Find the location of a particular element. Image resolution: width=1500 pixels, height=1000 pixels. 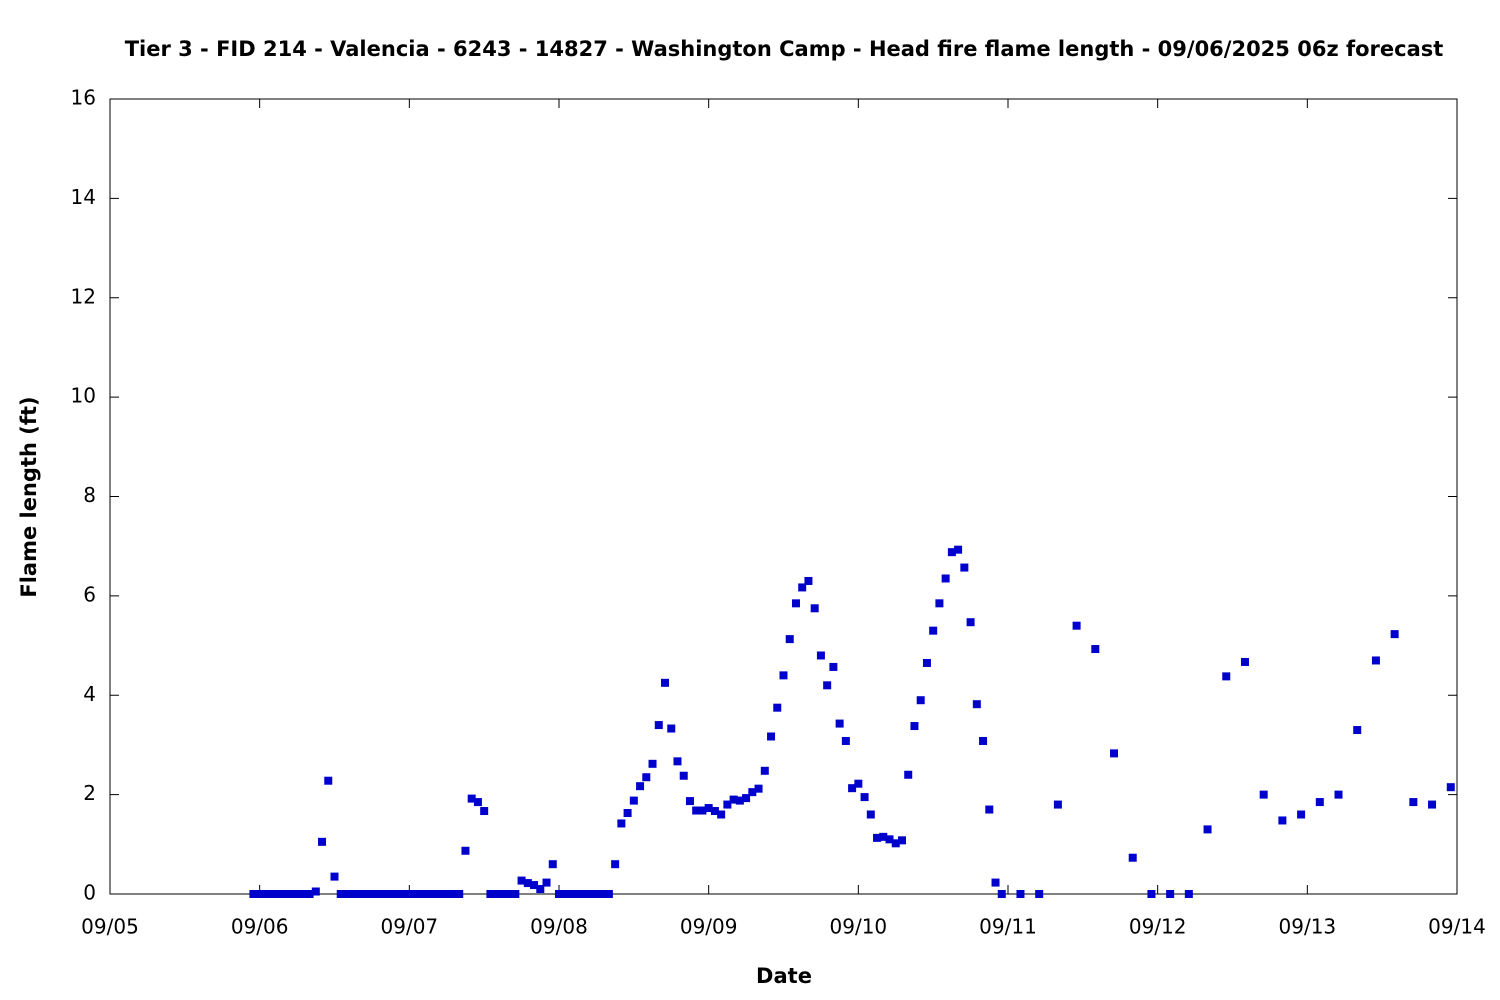

x-tick-label: 09/09 is located at coordinates (709, 927).